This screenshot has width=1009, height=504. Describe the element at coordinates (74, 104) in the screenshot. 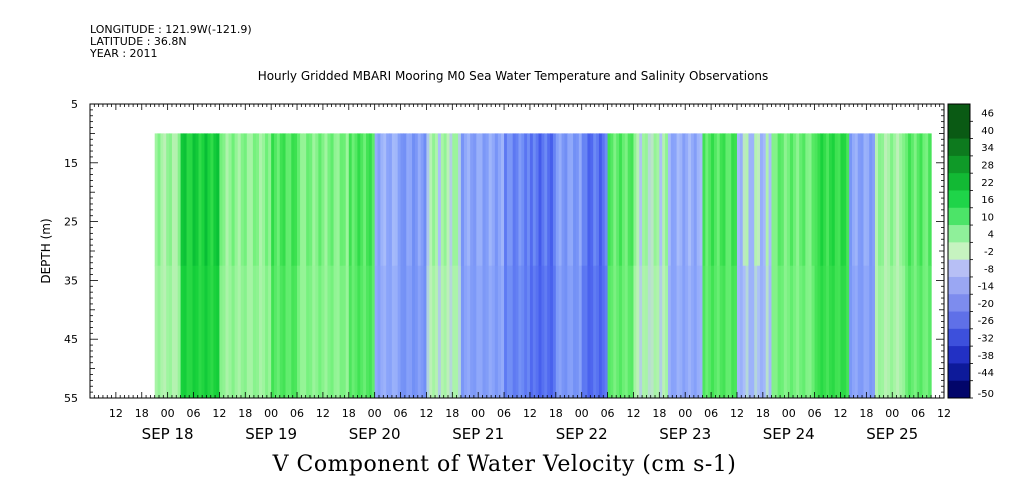

I see `y-tick-label: 5` at that location.